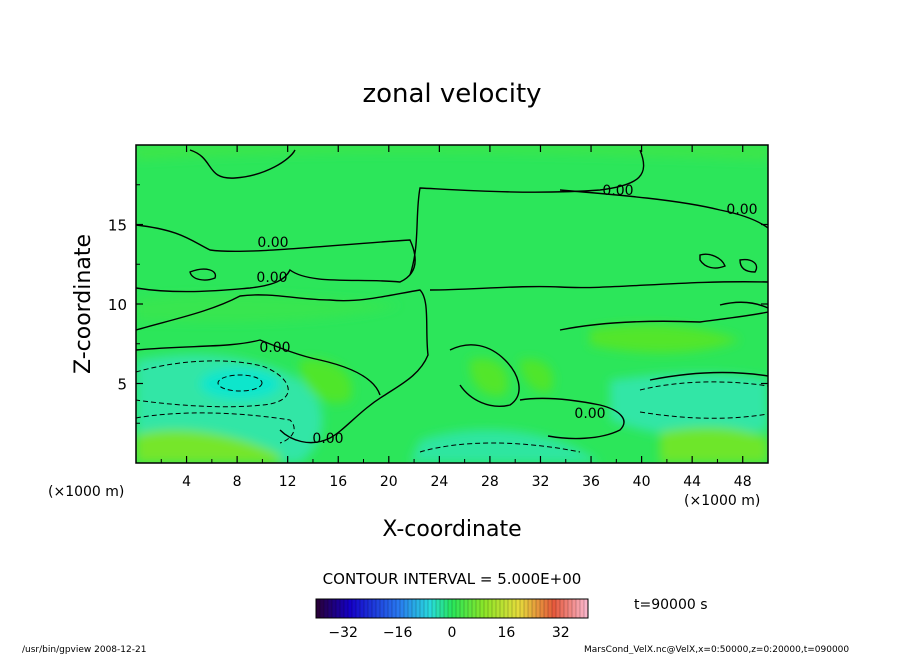  I want to click on colorbar-tick-label: −16, so click(398, 633).